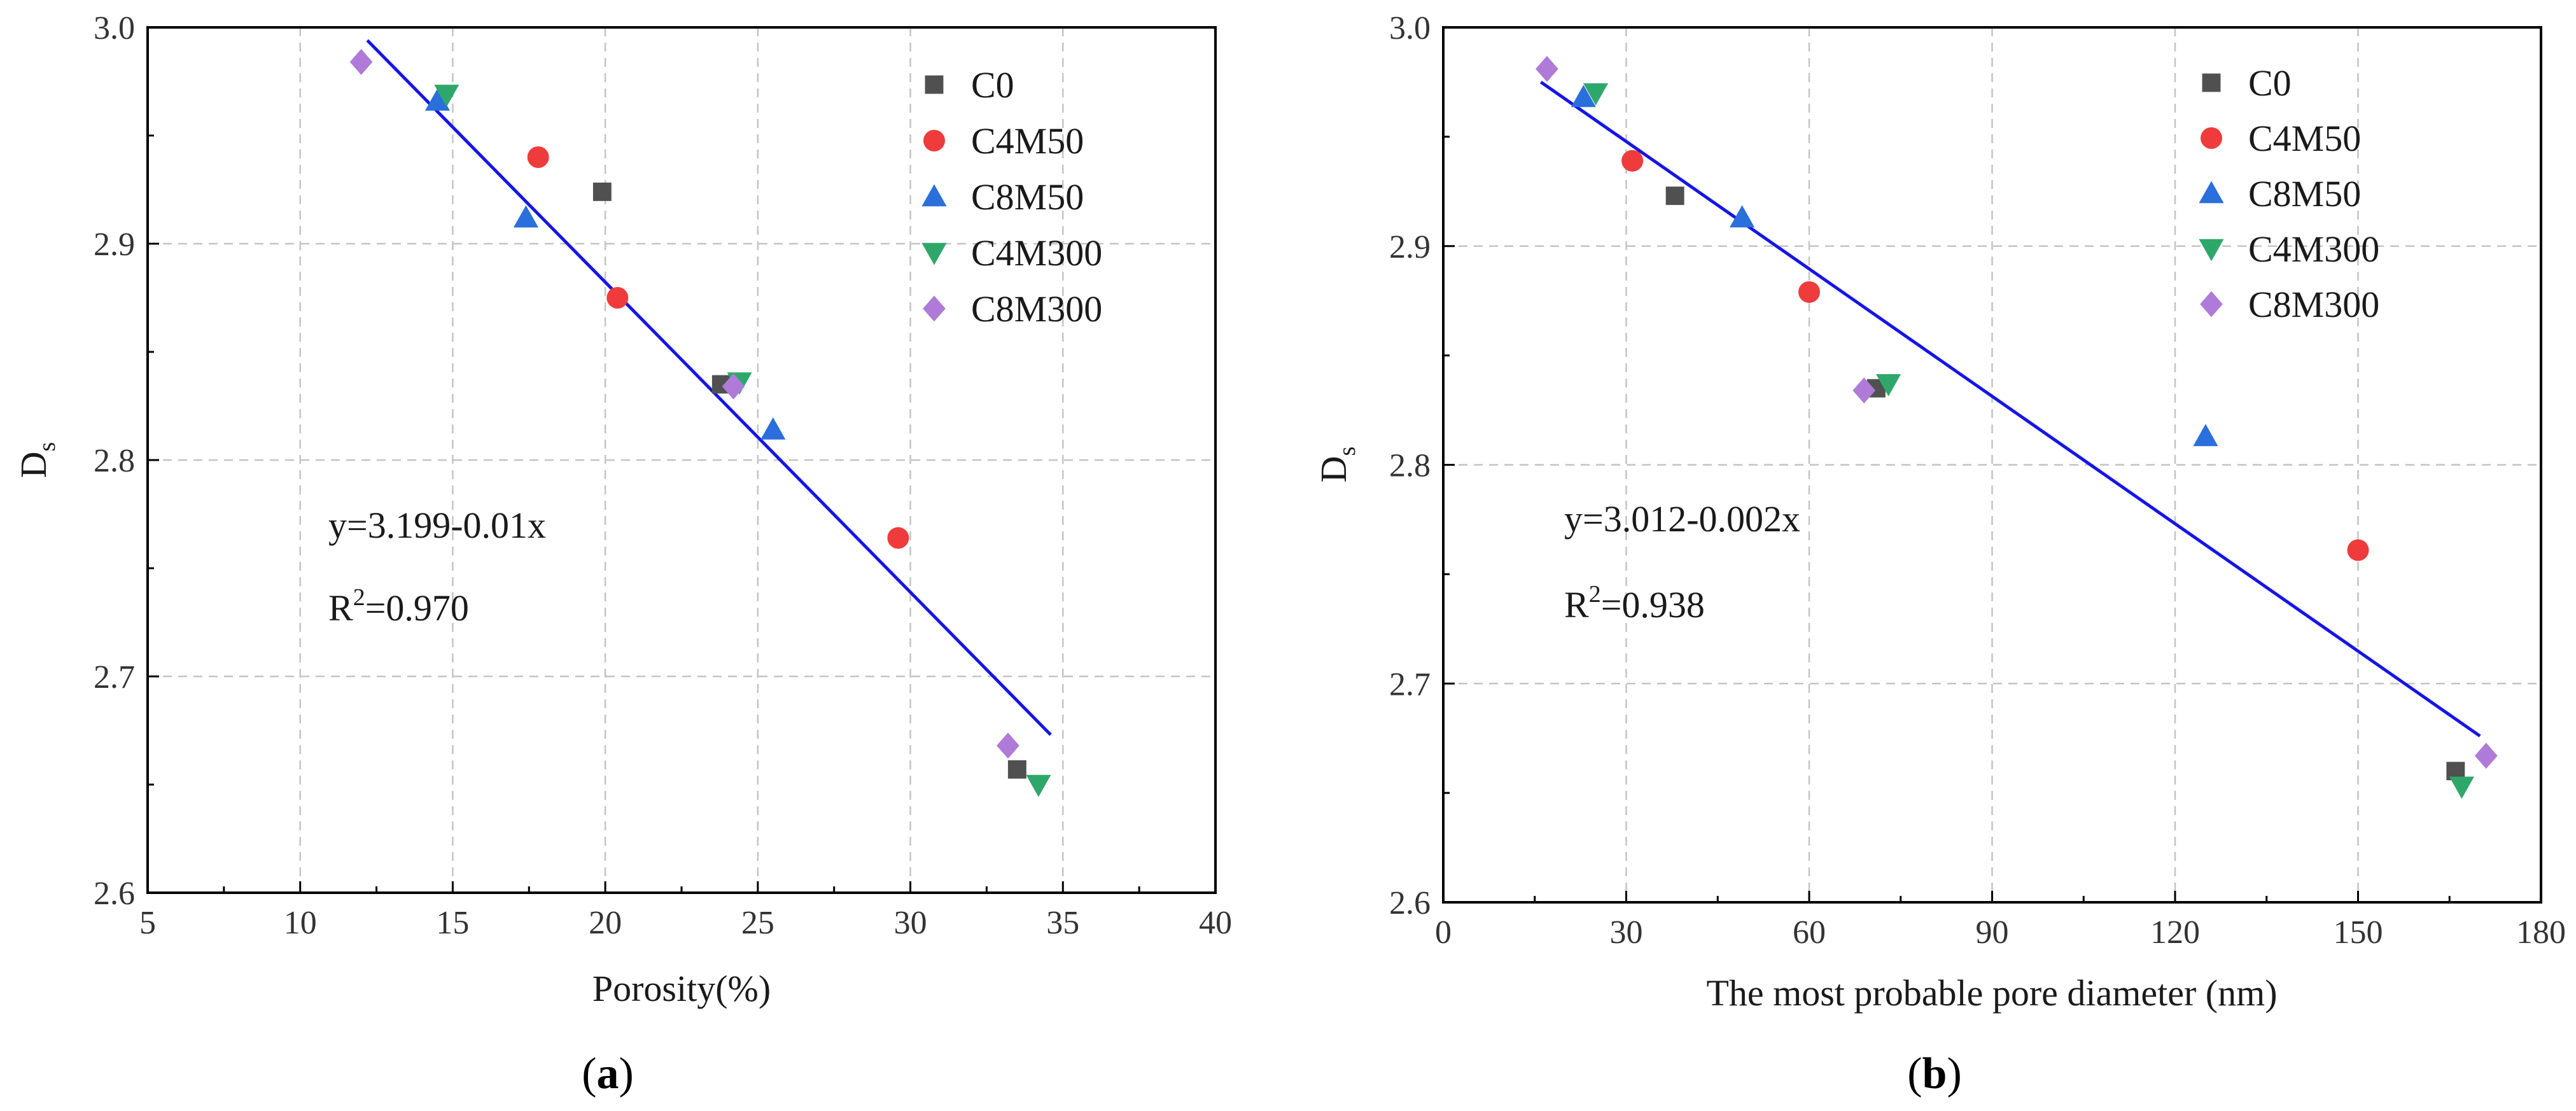 This screenshot has width=2576, height=1111. Describe the element at coordinates (757, 923) in the screenshot. I see `x-tick-label: 25` at that location.